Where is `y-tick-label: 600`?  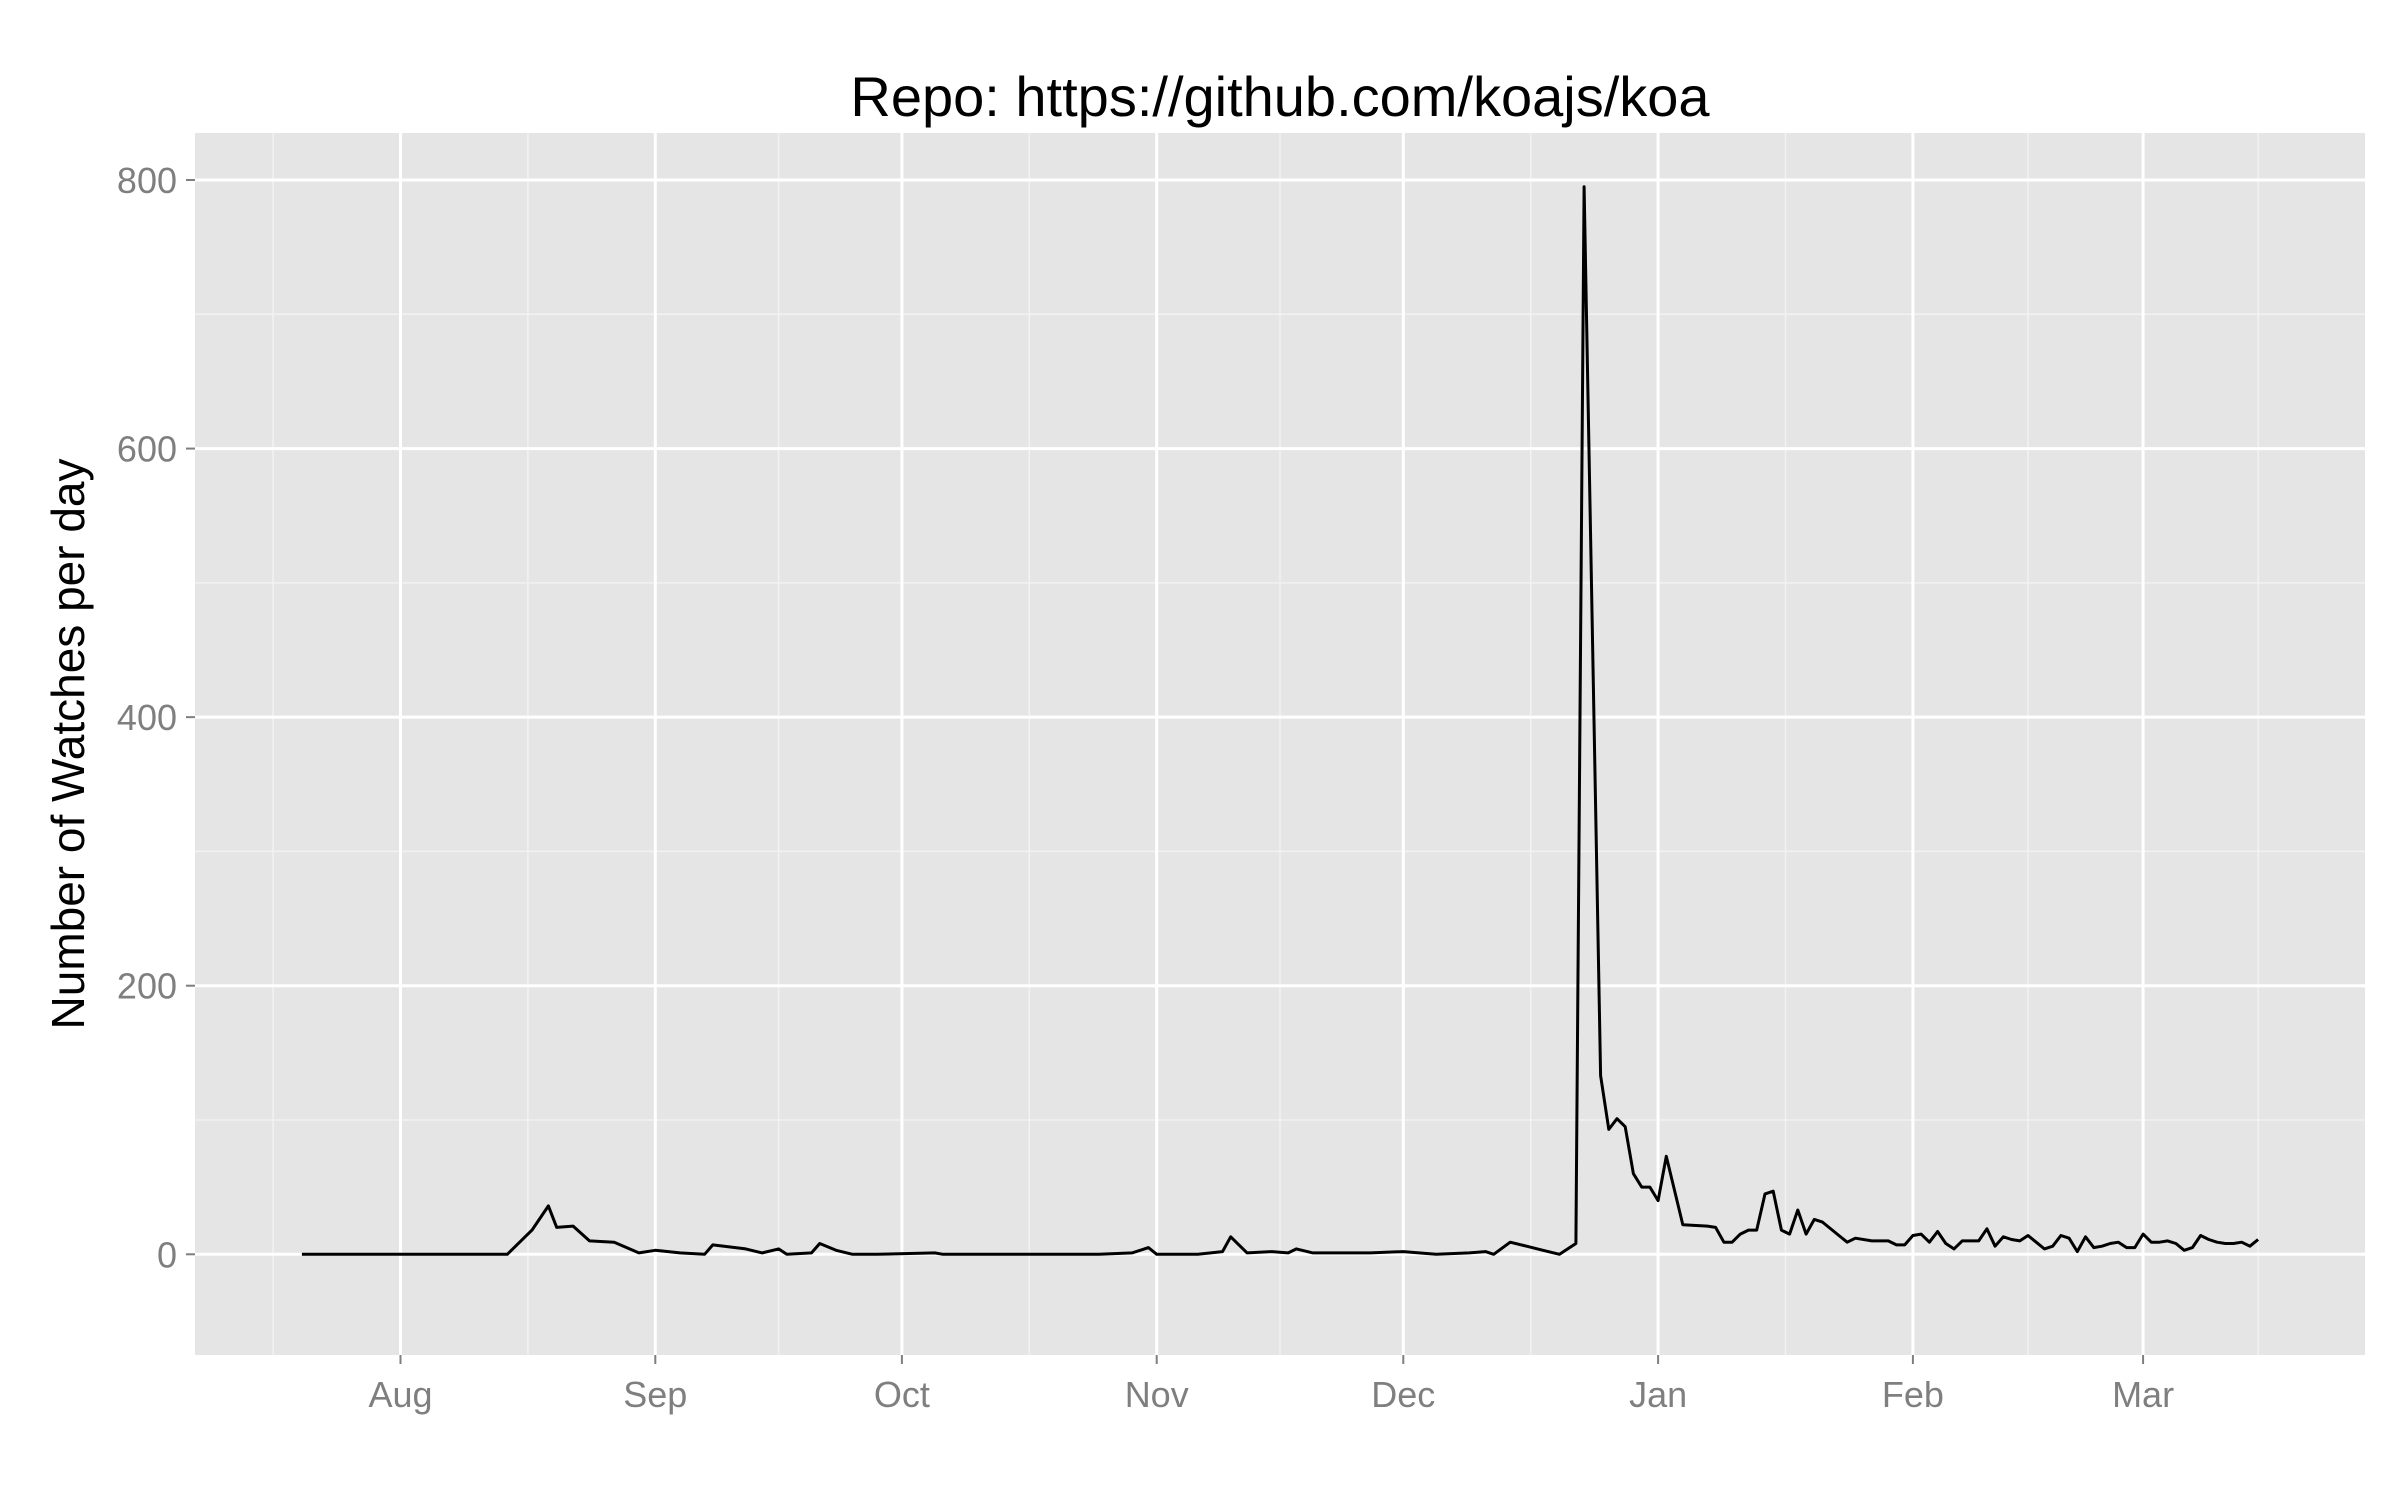 y-tick-label: 600 is located at coordinates (147, 449).